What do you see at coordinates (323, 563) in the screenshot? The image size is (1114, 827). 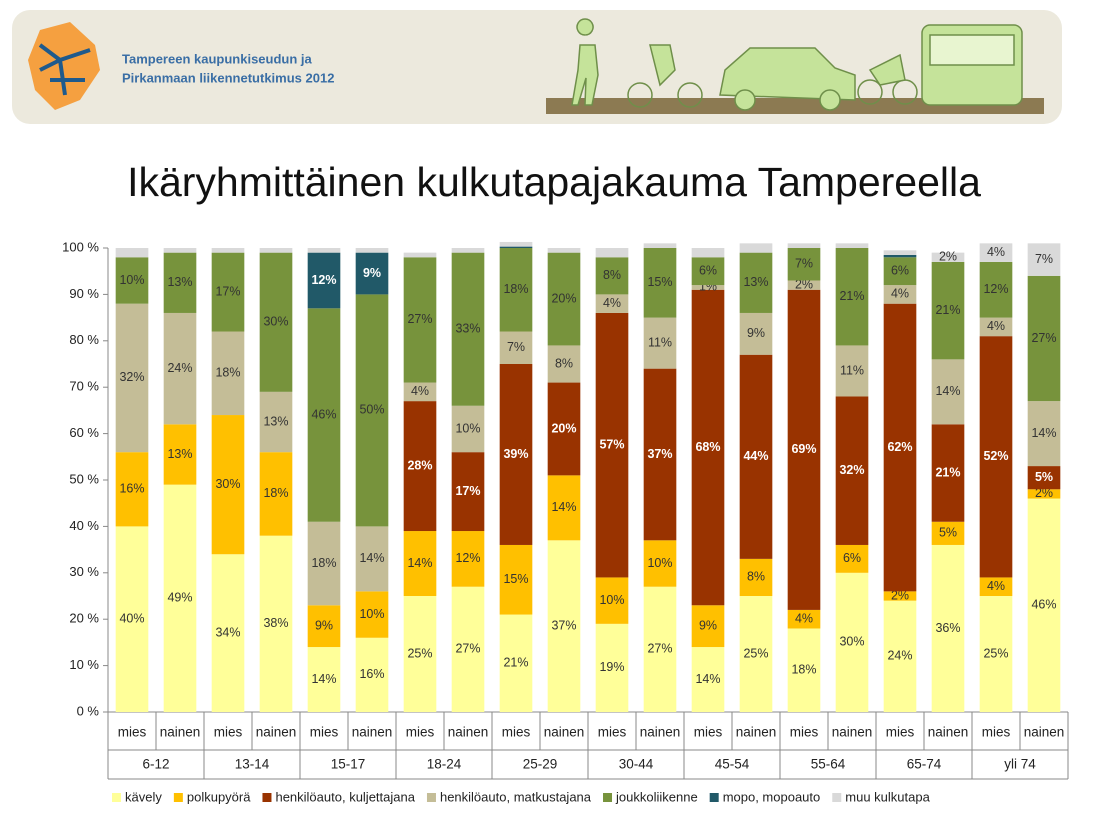 I see `data-label: 18%` at bounding box center [323, 563].